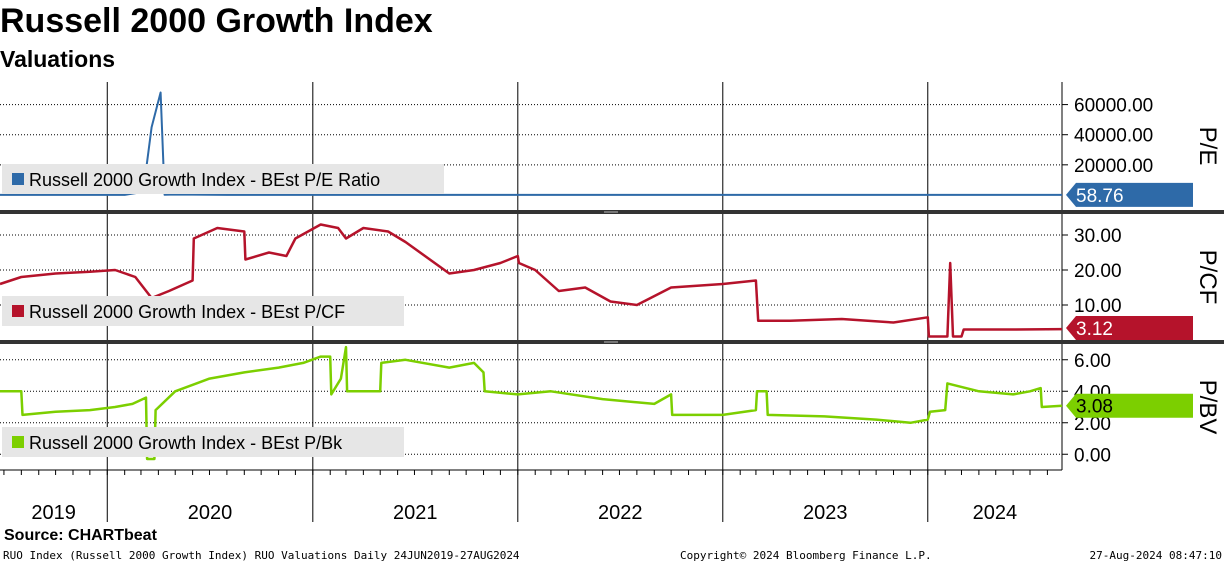 The width and height of the screenshot is (1224, 566). What do you see at coordinates (58, 59) in the screenshot?
I see `chart-subtitle: Valuations` at bounding box center [58, 59].